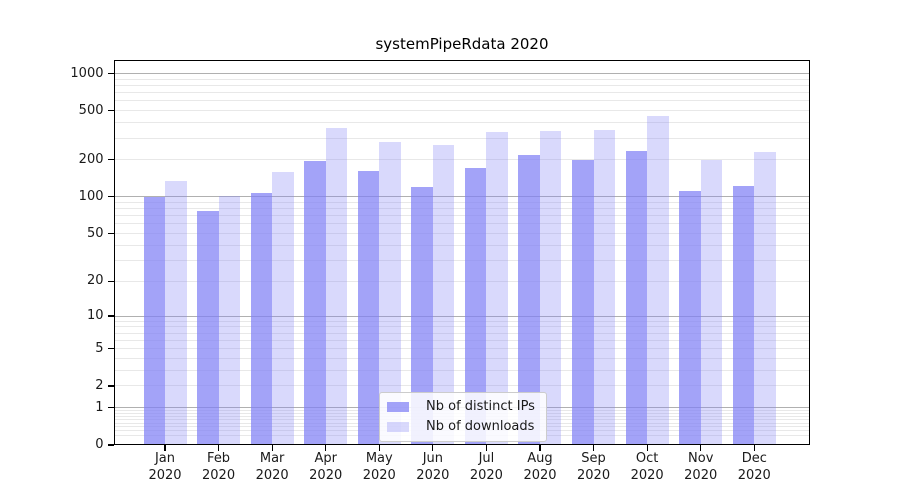 This screenshot has width=900, height=500. I want to click on legend: Nb of distinct IPs Nb of downloads, so click(463, 417).